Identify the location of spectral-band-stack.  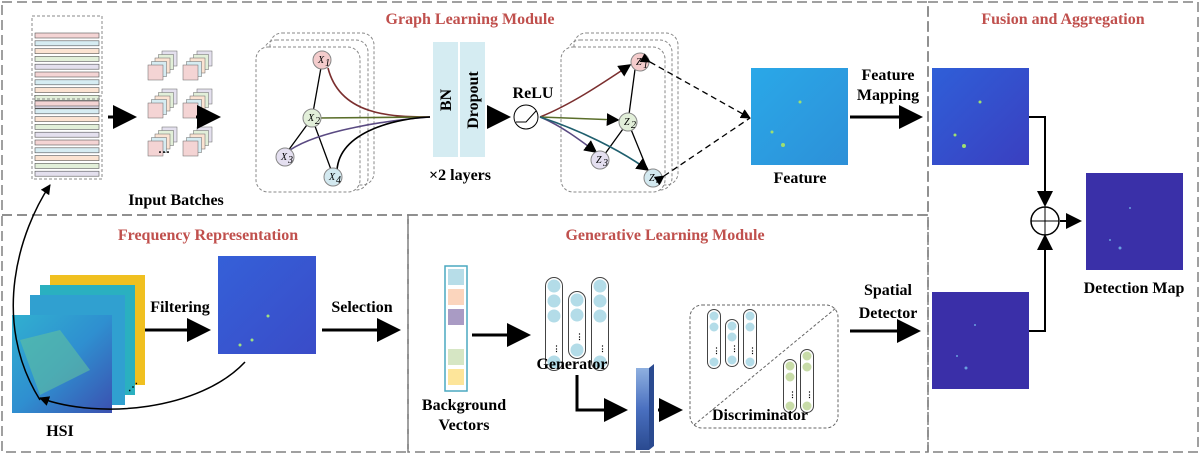
(67, 97).